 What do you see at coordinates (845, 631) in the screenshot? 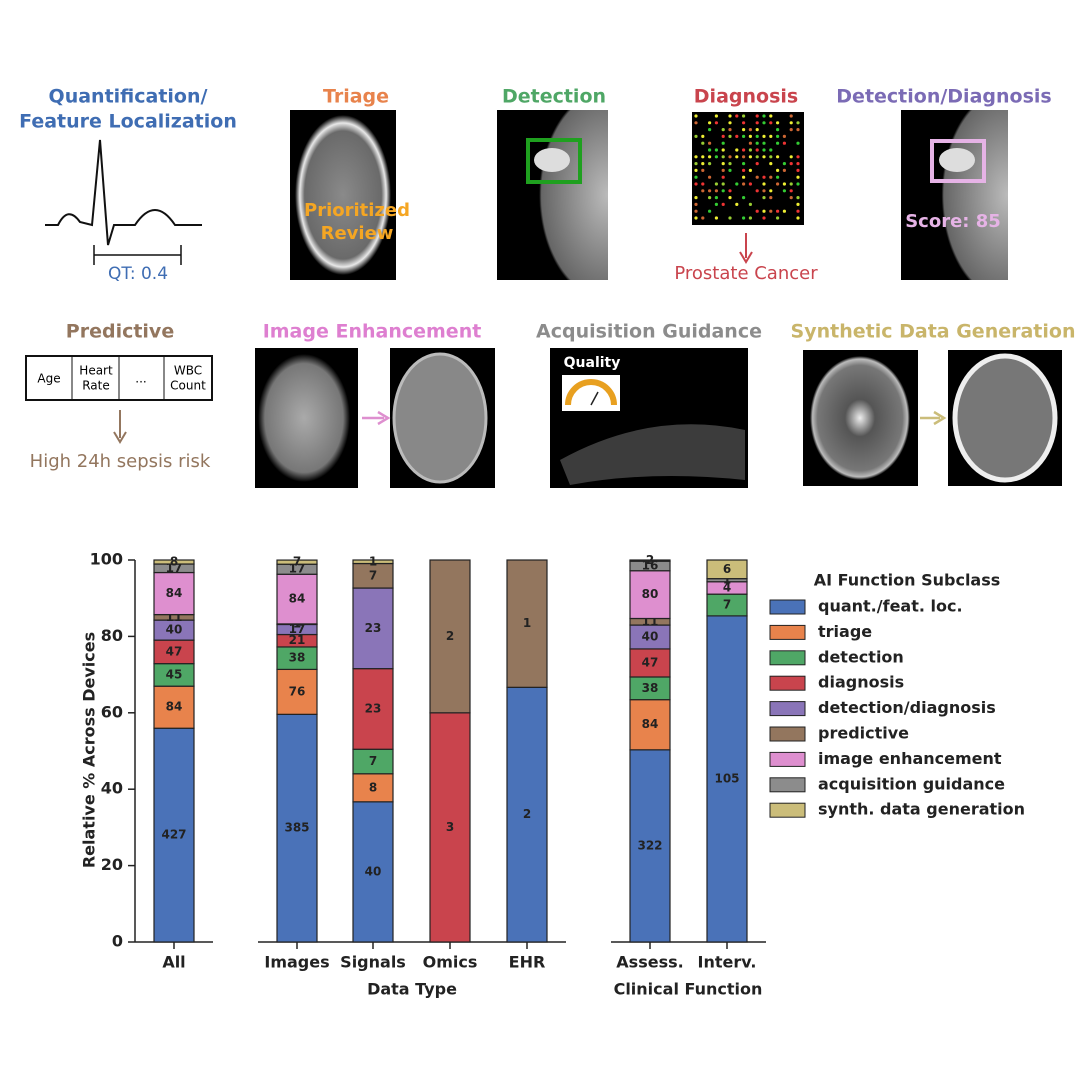
I see `legend-label: triage` at bounding box center [845, 631].